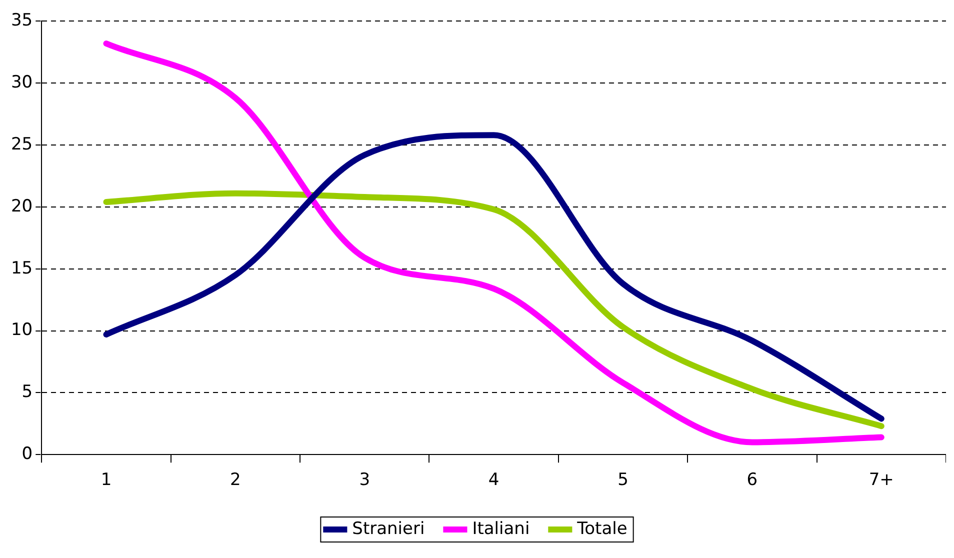 This screenshot has height=558, width=954. Describe the element at coordinates (21, 144) in the screenshot. I see `y-tick-label: 25` at that location.